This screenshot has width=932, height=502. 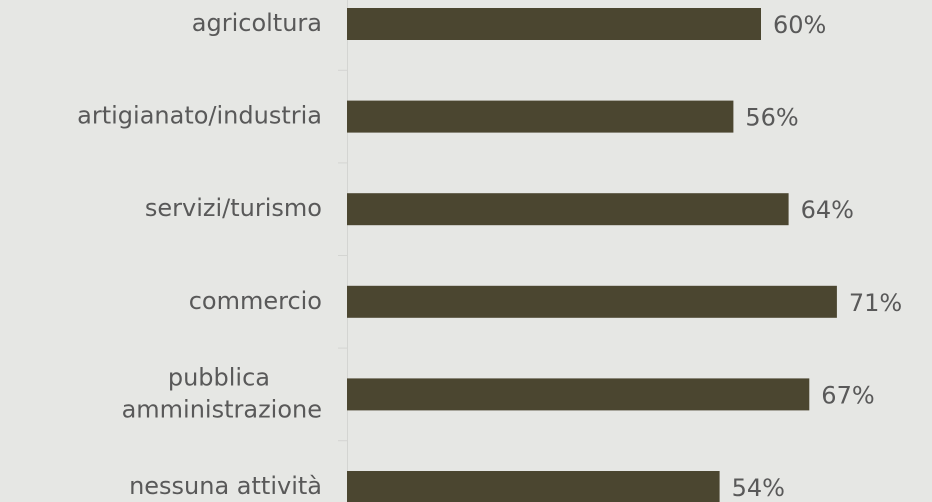 I want to click on category-label: artigianato/industria, so click(x=199, y=116).